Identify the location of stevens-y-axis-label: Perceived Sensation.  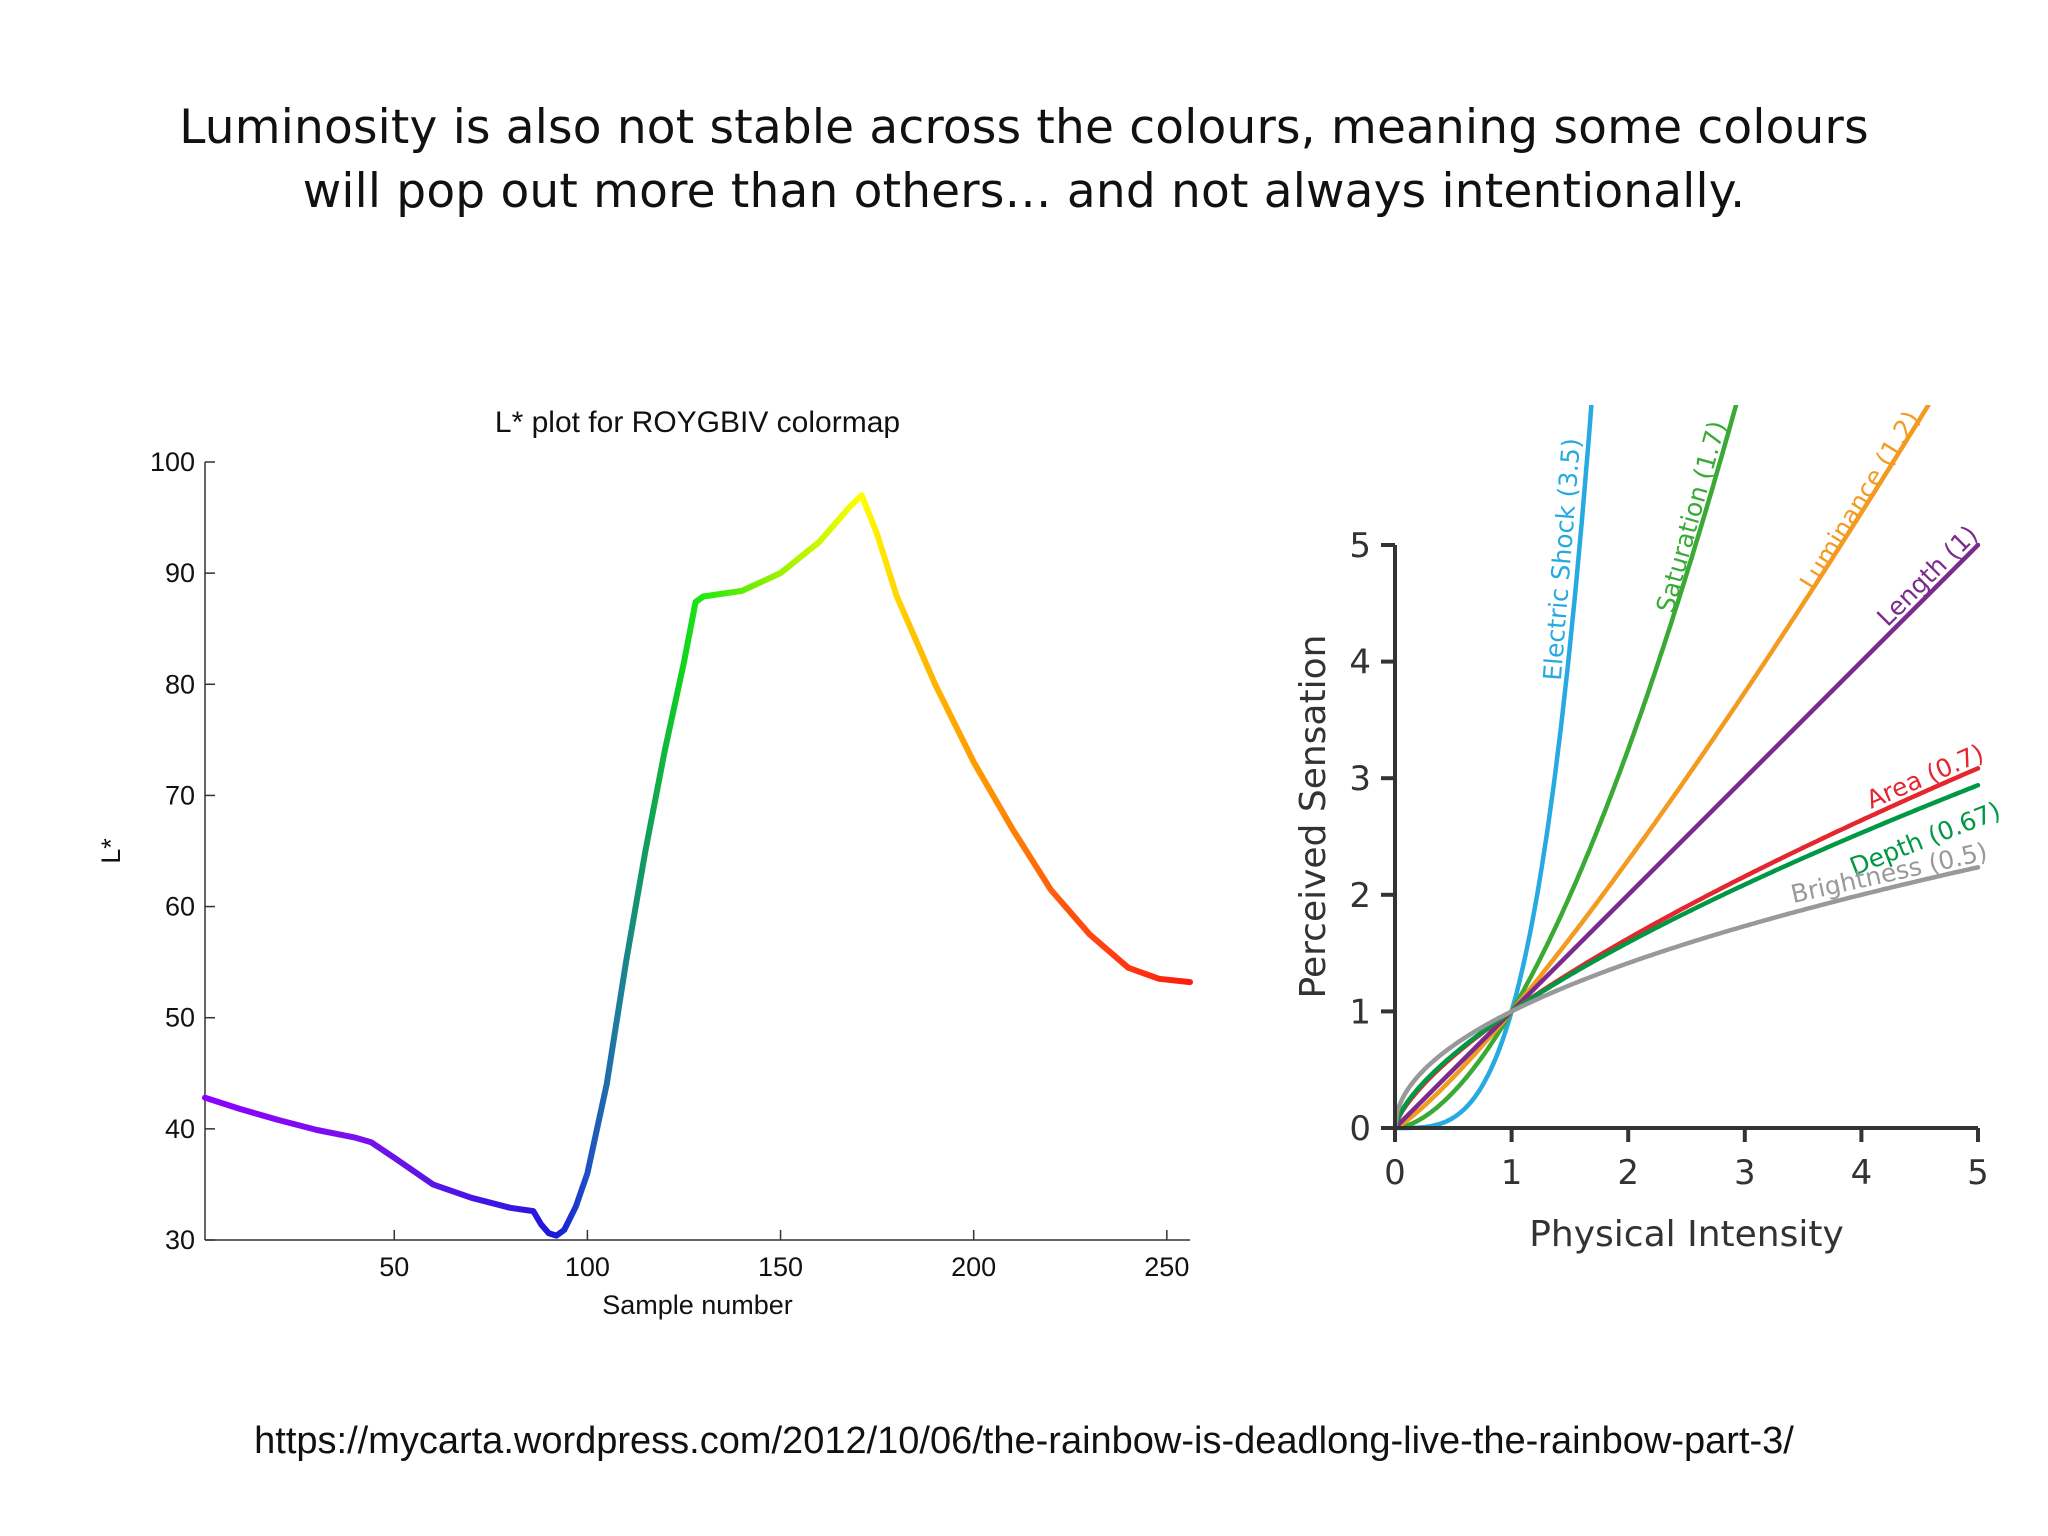
(1313, 817).